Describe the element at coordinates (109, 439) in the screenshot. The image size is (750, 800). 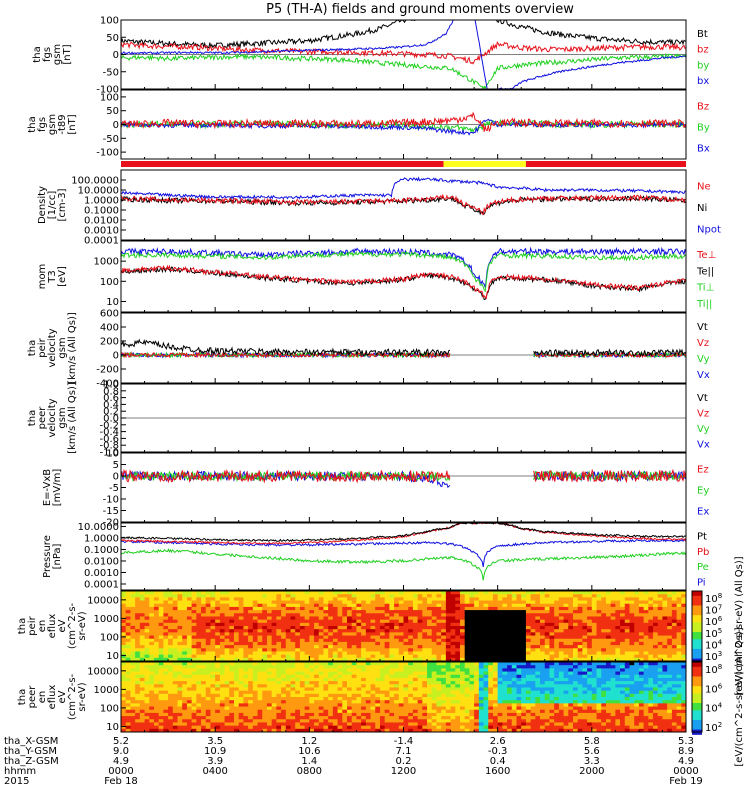
I see `y-tick-label: -0.6` at that location.